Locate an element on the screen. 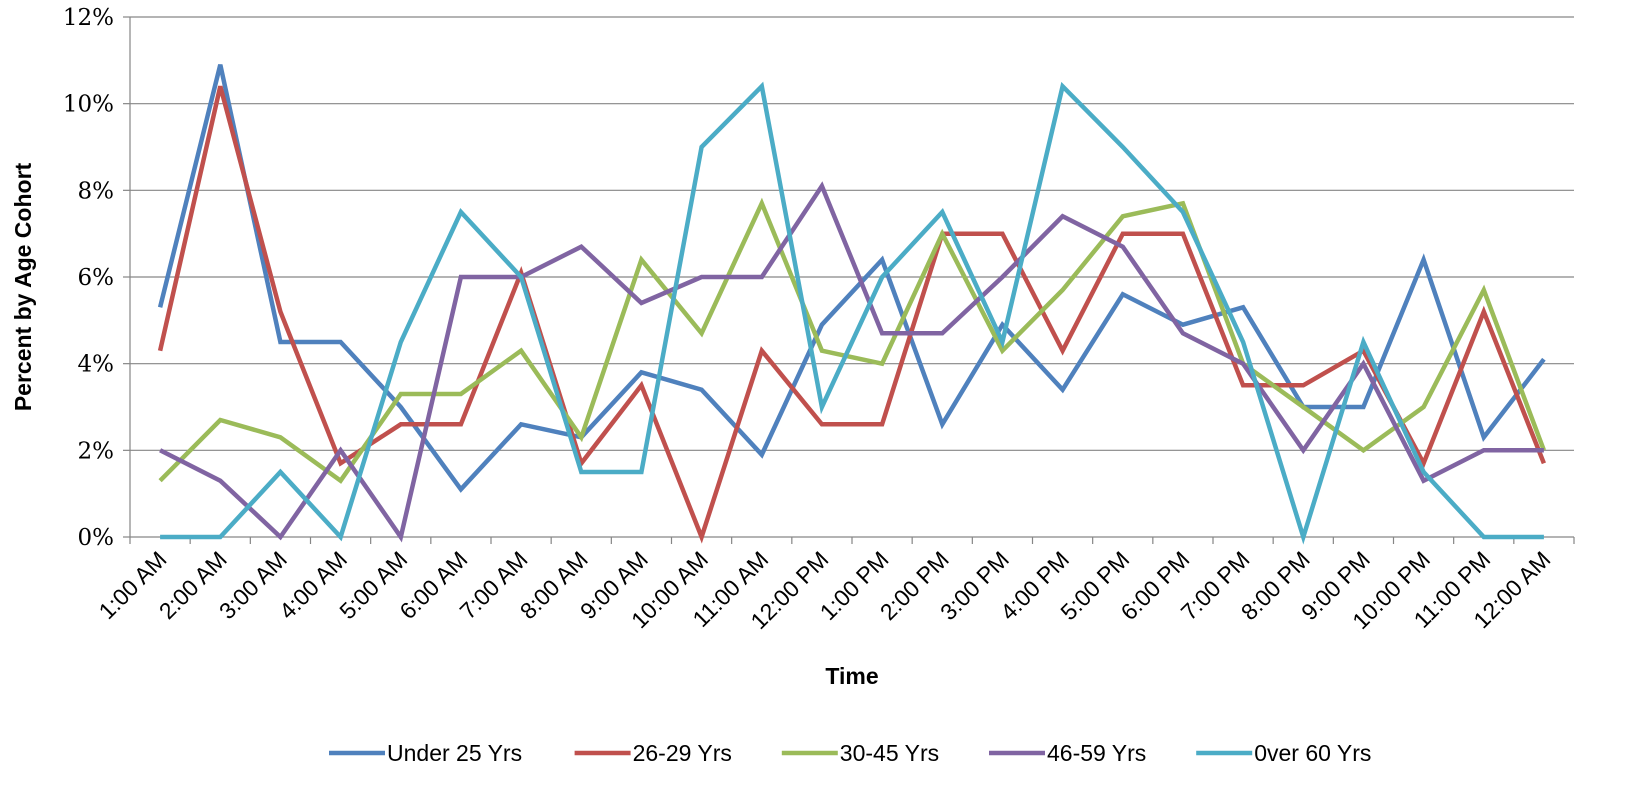  y-axis-title: Percent by Age Cohort is located at coordinates (23, 286).